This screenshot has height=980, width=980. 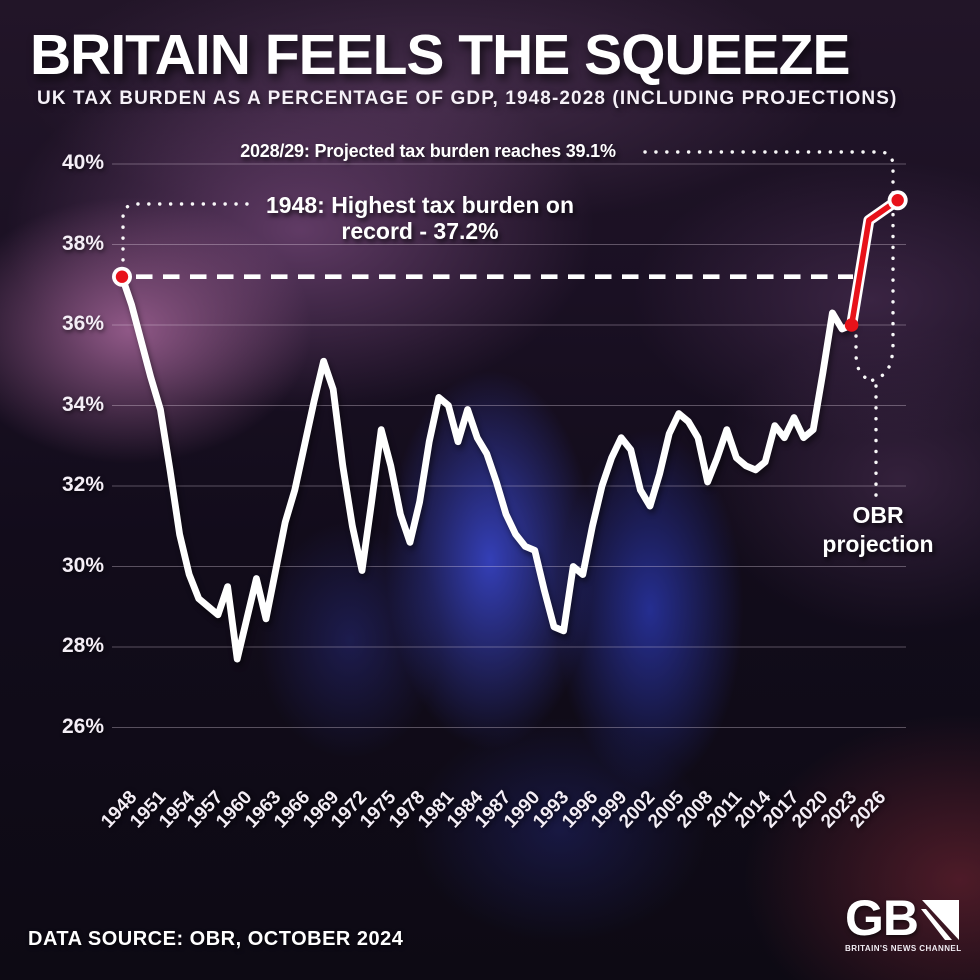 What do you see at coordinates (185, 232) in the screenshot?
I see `dotted-pointer-1948` at bounding box center [185, 232].